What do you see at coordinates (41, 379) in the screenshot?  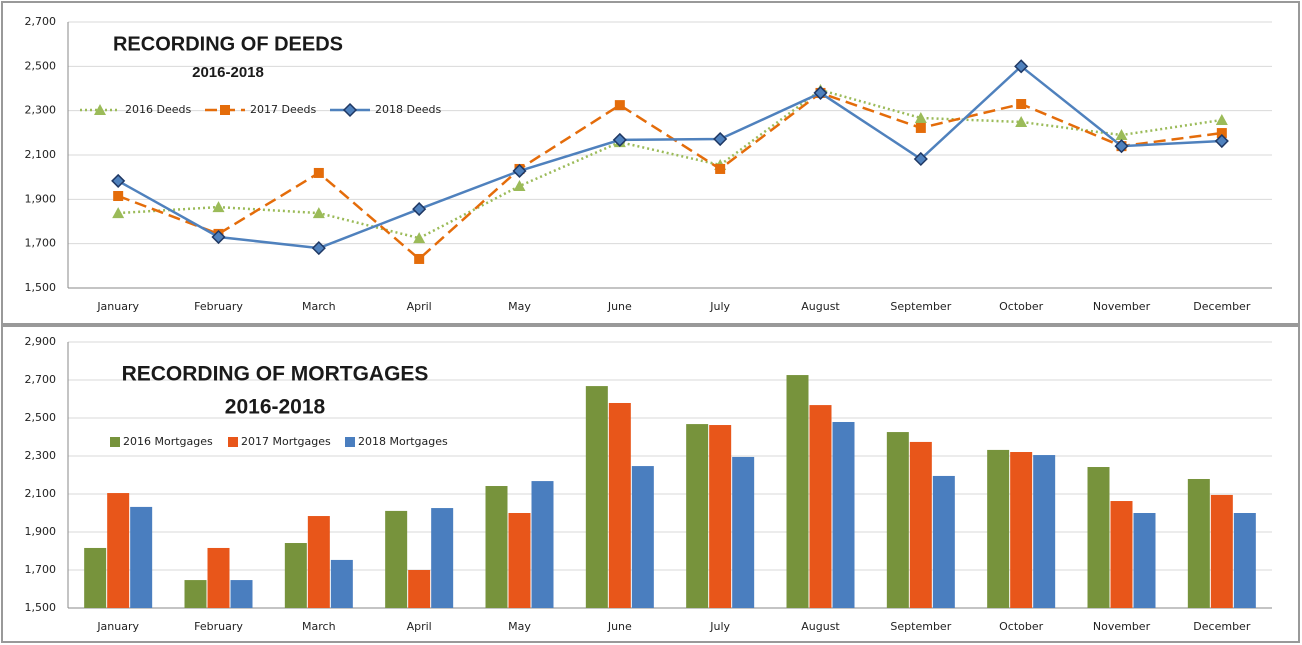 I see `y-tick-label: 2,700` at bounding box center [41, 379].